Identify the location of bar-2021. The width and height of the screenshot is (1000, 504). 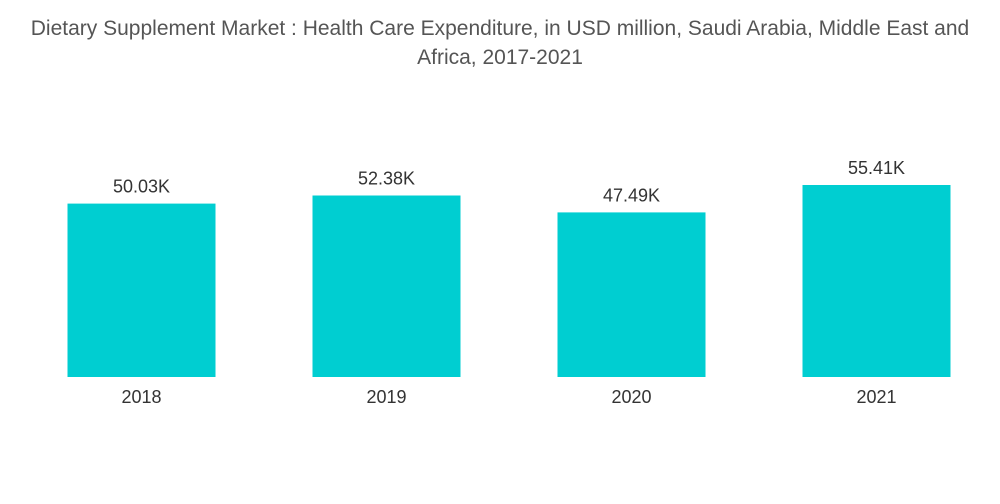
(876, 281).